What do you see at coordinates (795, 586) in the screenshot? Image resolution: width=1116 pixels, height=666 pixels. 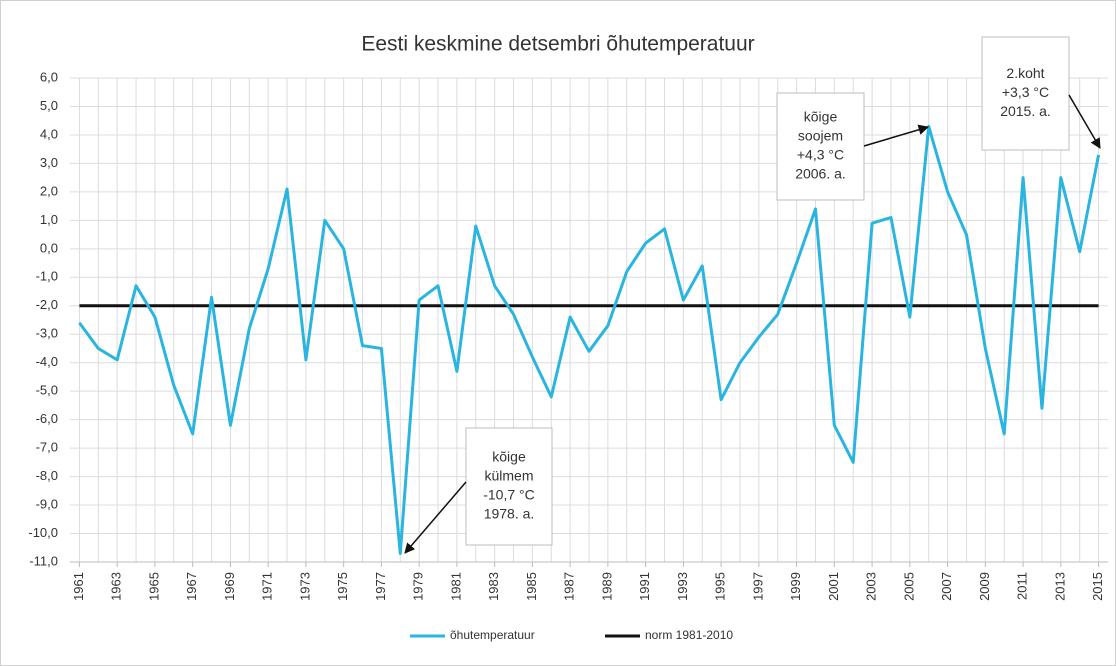 I see `x-tick-label: 1999` at bounding box center [795, 586].